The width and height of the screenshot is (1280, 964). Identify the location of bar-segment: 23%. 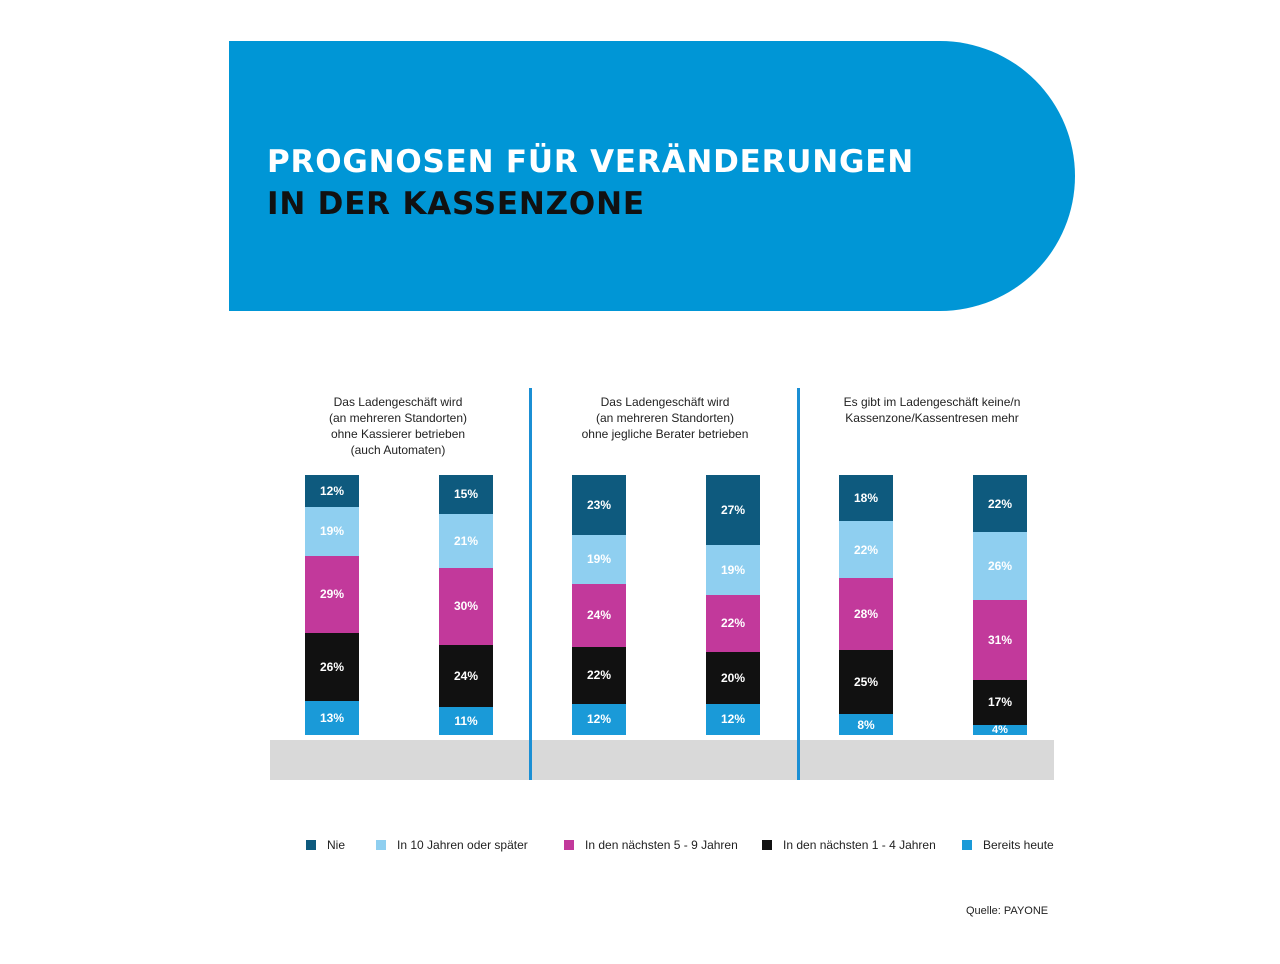
(599, 505).